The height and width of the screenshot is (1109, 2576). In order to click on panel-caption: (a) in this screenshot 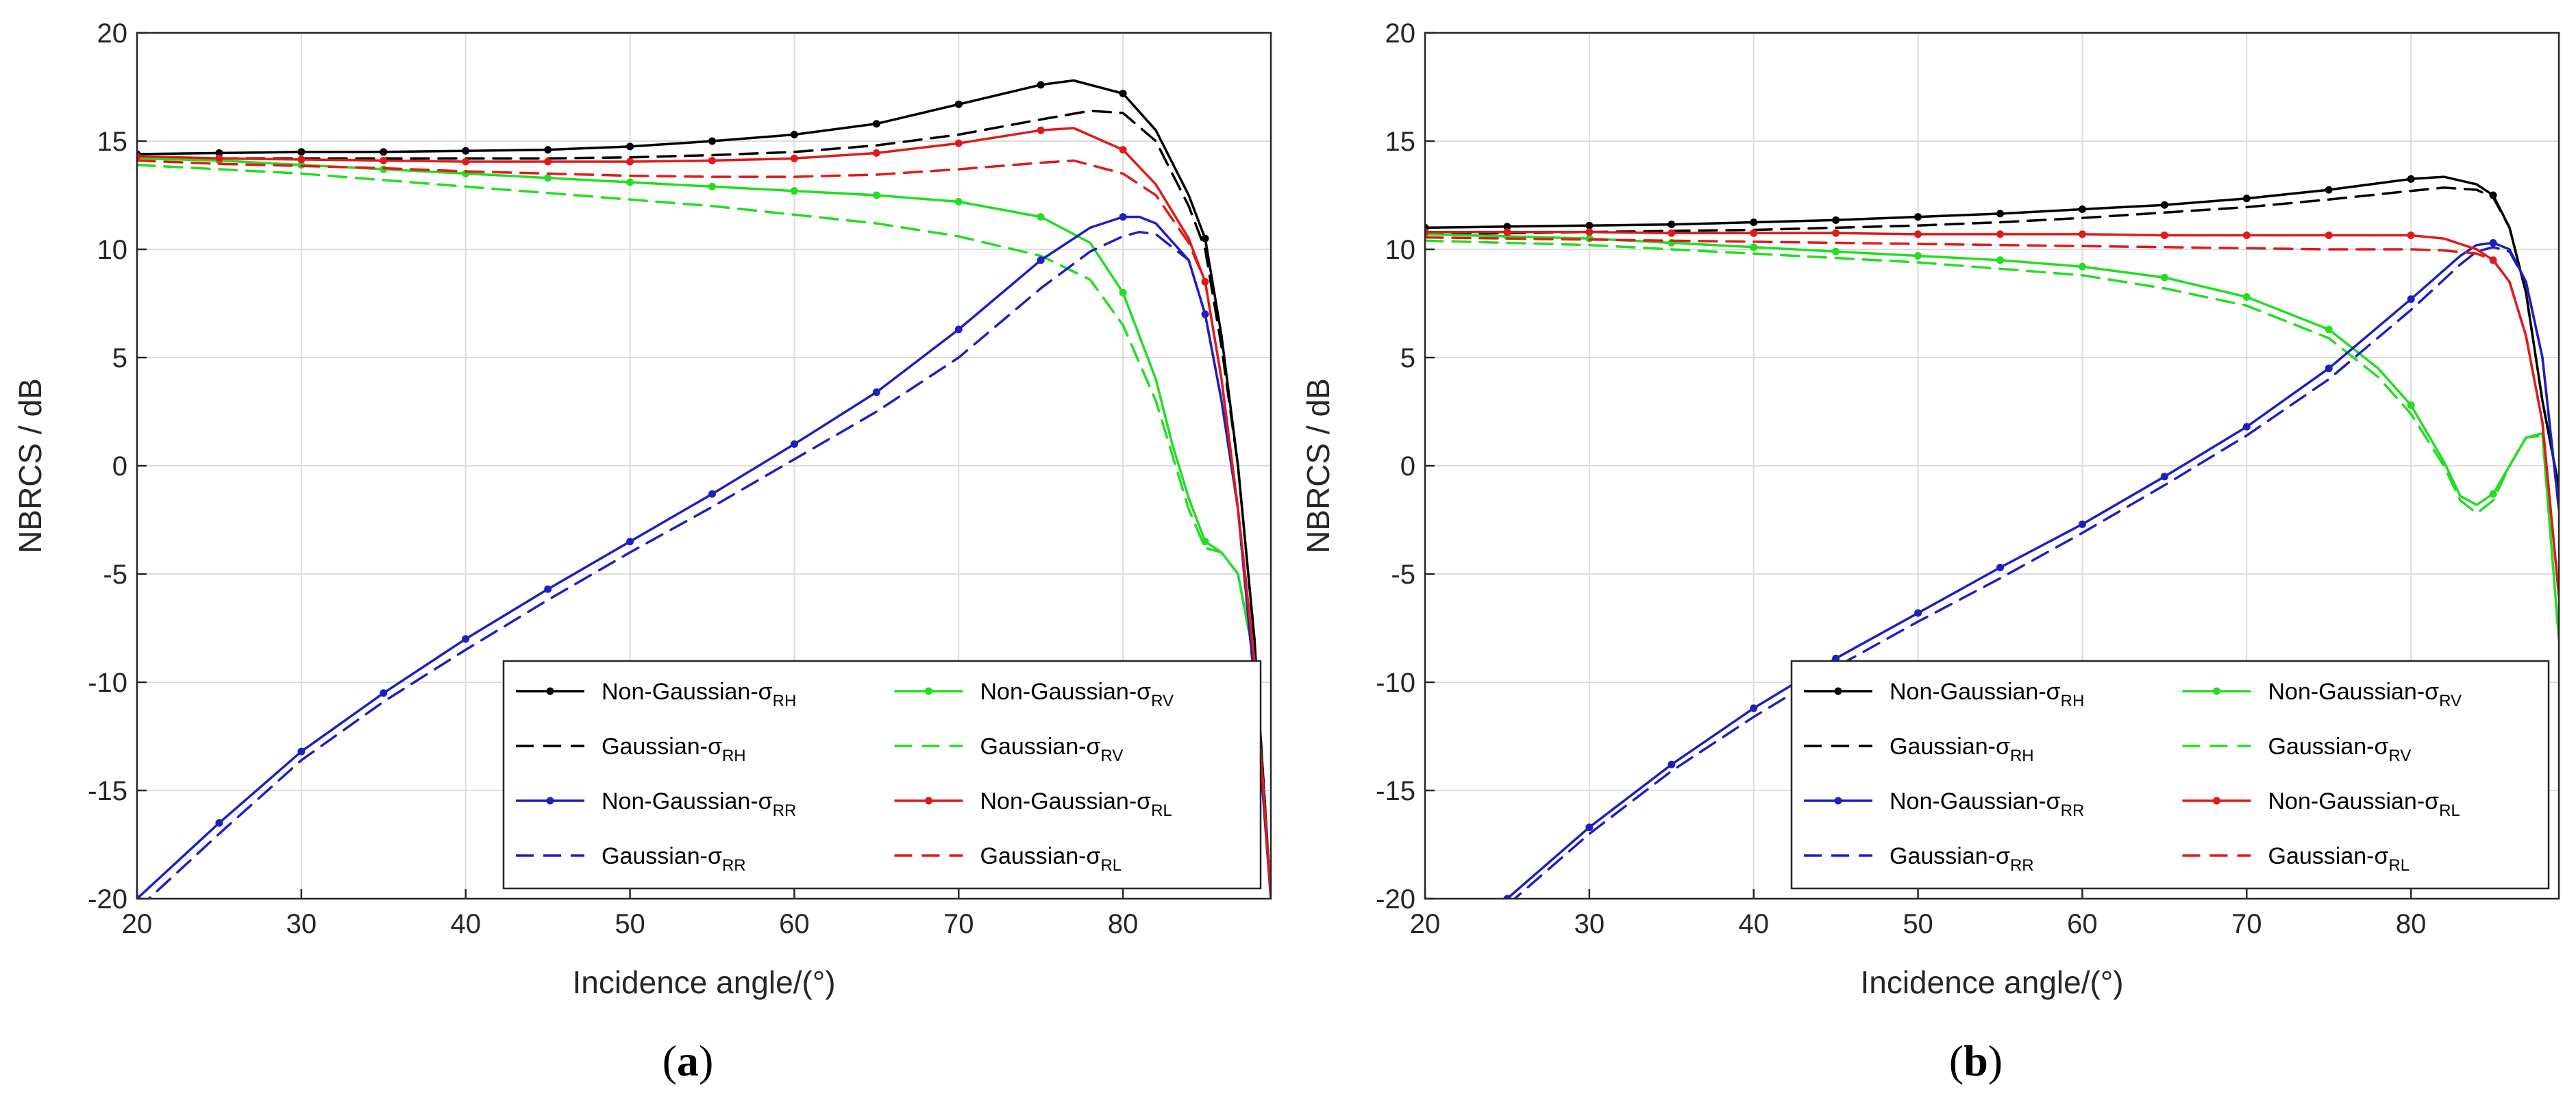, I will do `click(688, 1060)`.